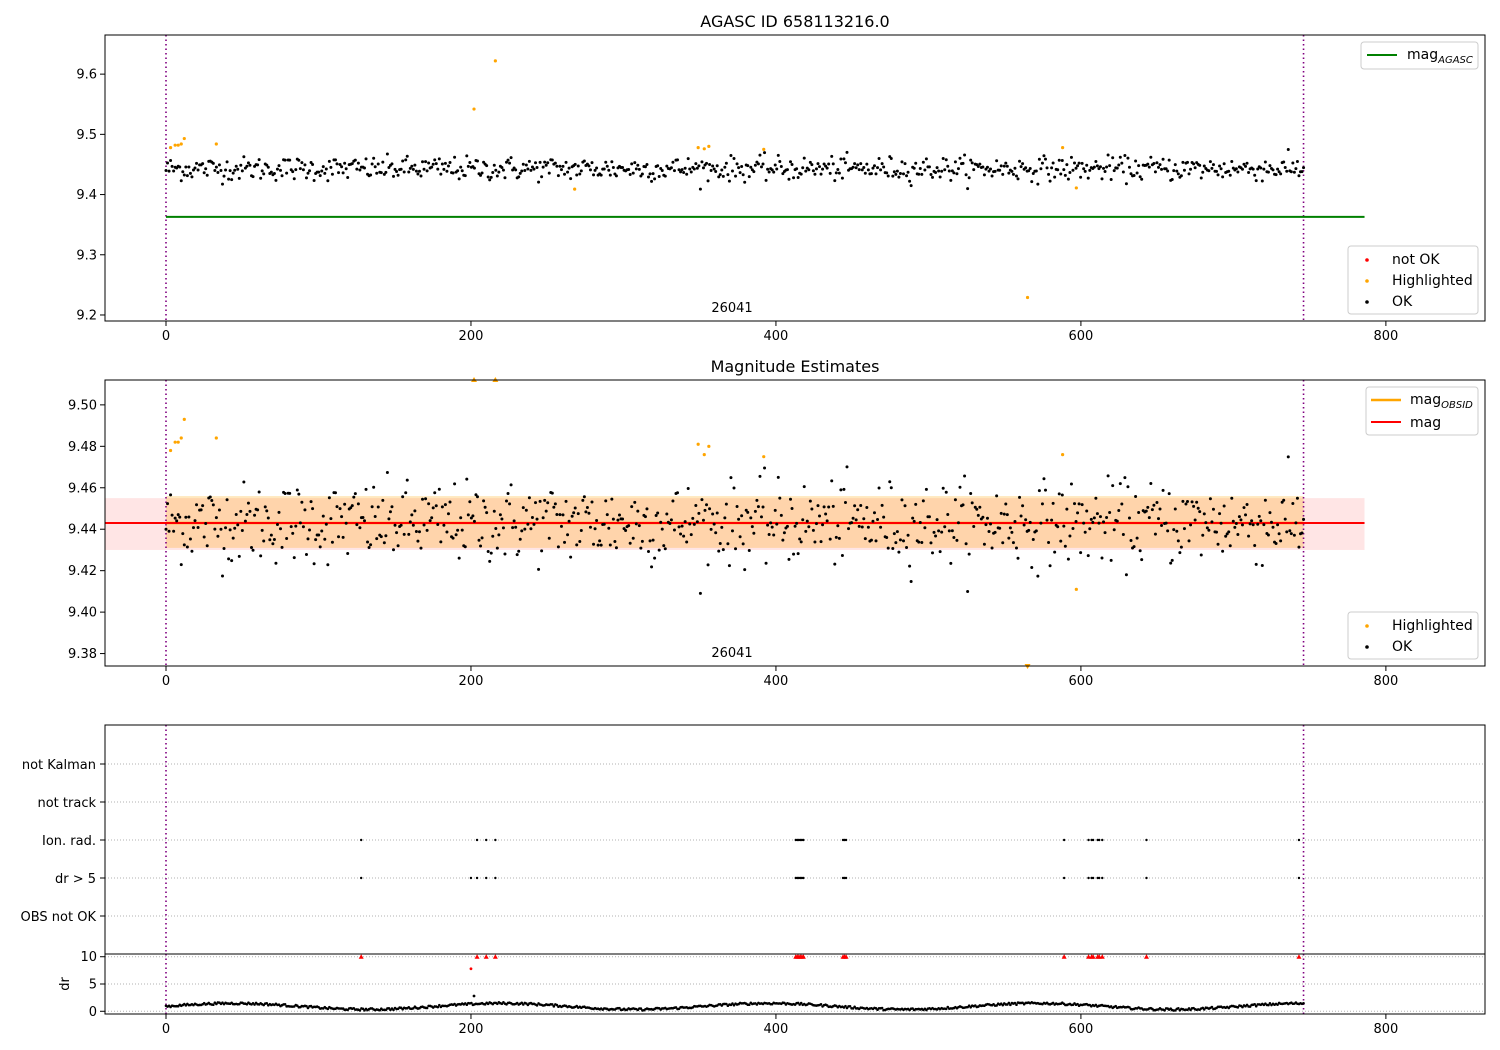 This screenshot has width=1500, height=1050. Describe the element at coordinates (803, 878) in the screenshot. I see `flag-point` at that location.